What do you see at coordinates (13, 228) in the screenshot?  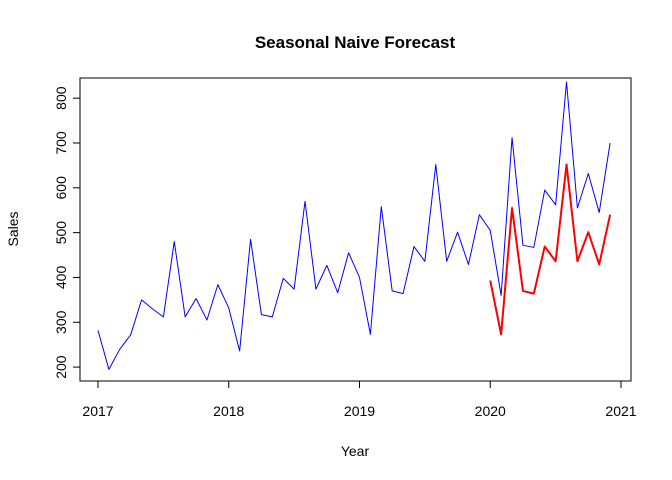 I see `y-axis-label: Sales` at bounding box center [13, 228].